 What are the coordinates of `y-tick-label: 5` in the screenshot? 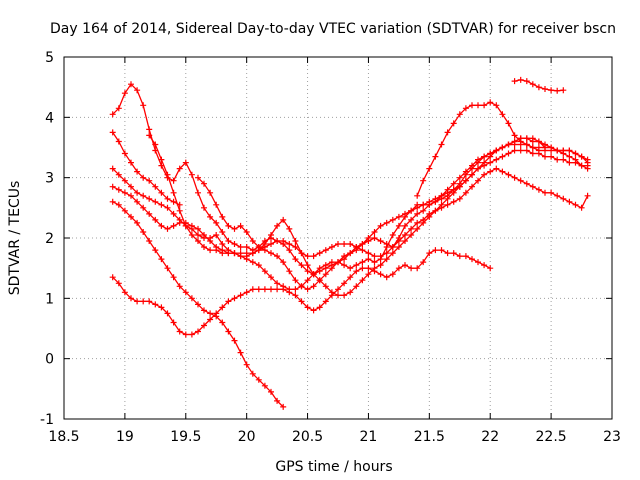 It's located at (49, 58).